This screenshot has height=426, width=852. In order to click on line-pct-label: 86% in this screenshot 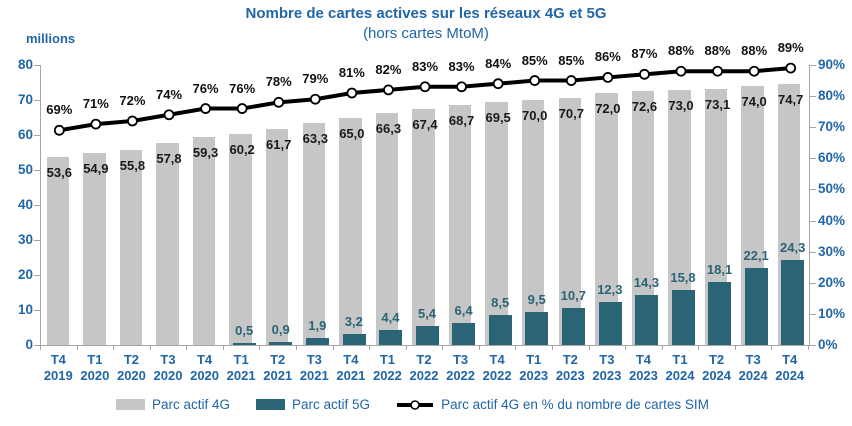, I will do `click(607, 57)`.